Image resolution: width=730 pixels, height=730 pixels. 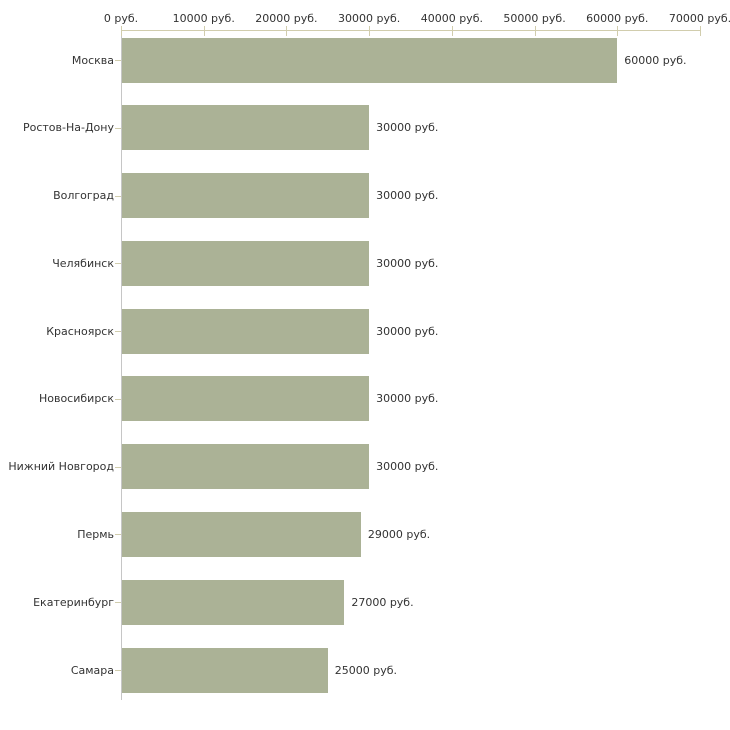 What do you see at coordinates (399, 534) in the screenshot?
I see `value-label: 29000 руб.` at bounding box center [399, 534].